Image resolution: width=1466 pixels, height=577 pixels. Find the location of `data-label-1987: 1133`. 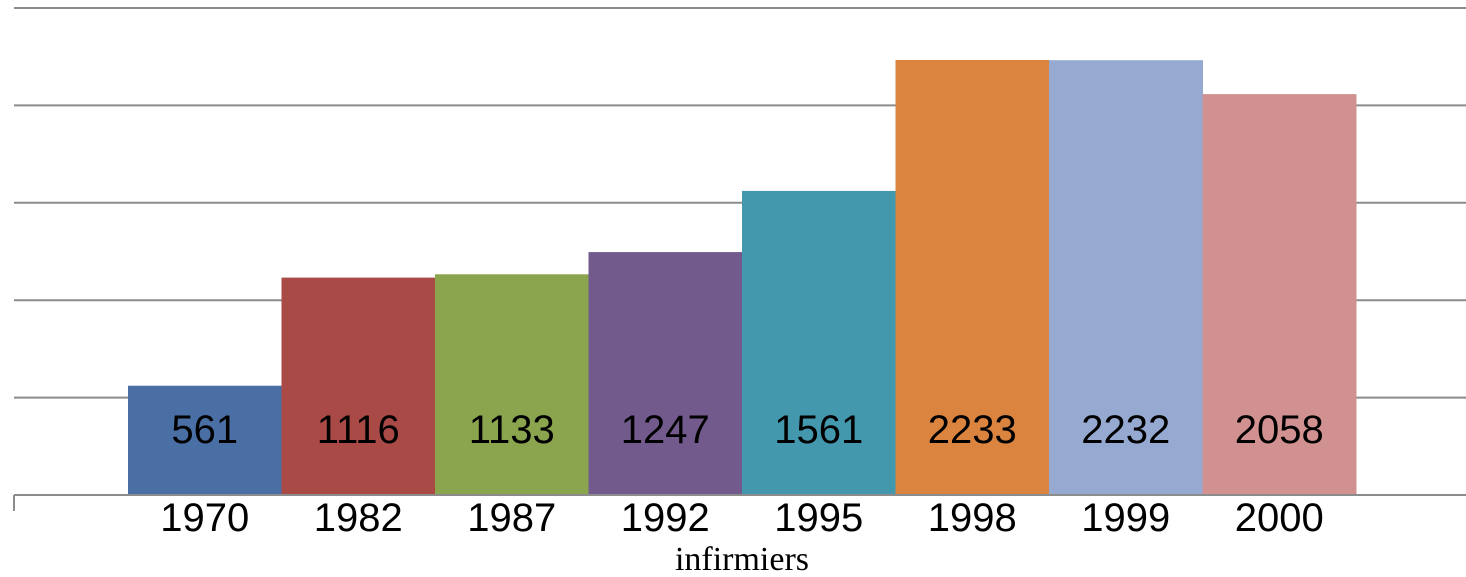

data-label-1987: 1133 is located at coordinates (512, 430).